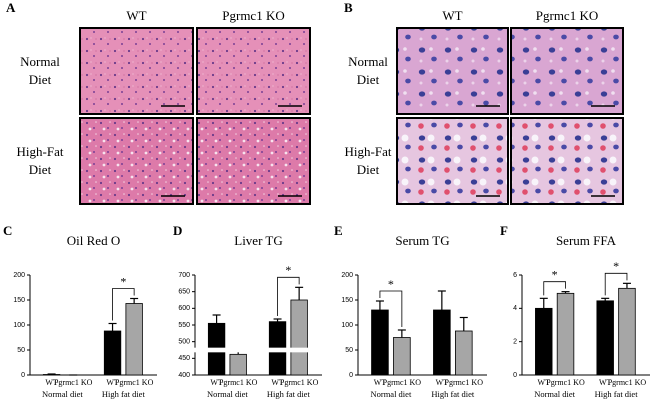 Image resolution: width=660 pixels, height=402 pixels. I want to click on y-tick-label: 650, so click(184, 292).